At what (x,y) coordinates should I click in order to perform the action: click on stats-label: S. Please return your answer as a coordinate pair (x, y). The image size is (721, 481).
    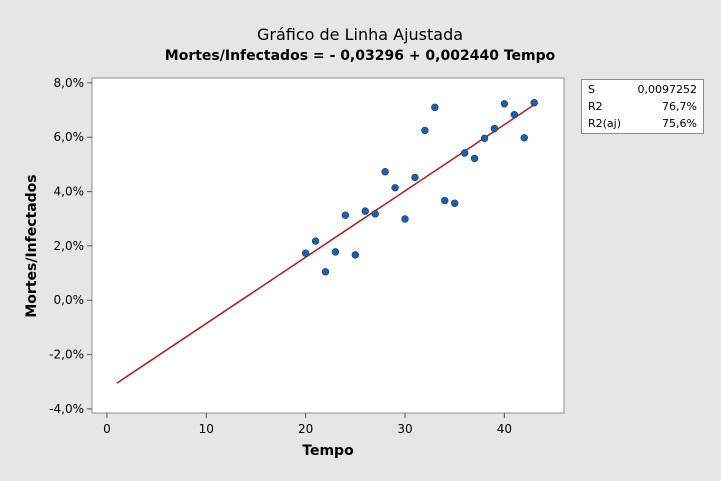
    Looking at the image, I should click on (591, 89).